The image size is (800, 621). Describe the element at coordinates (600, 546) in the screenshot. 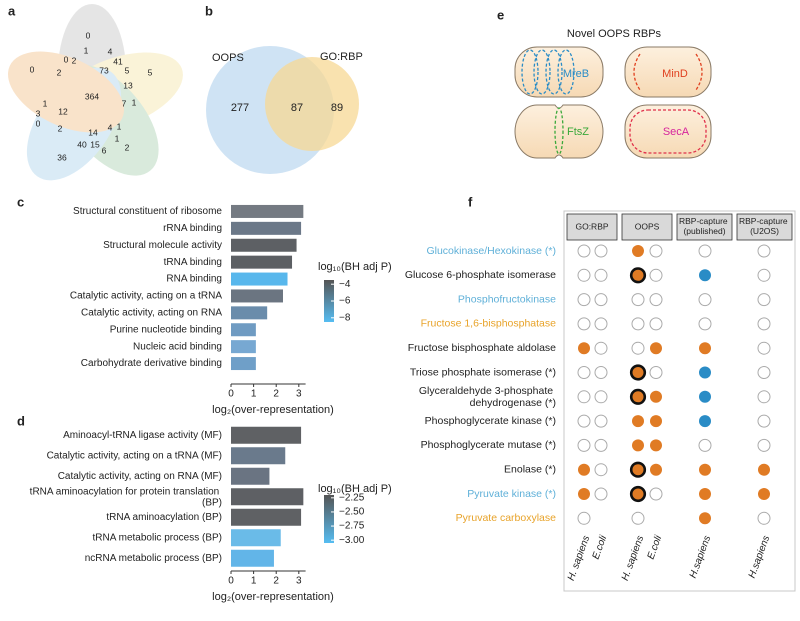

I see `column-label: E.coli` at that location.